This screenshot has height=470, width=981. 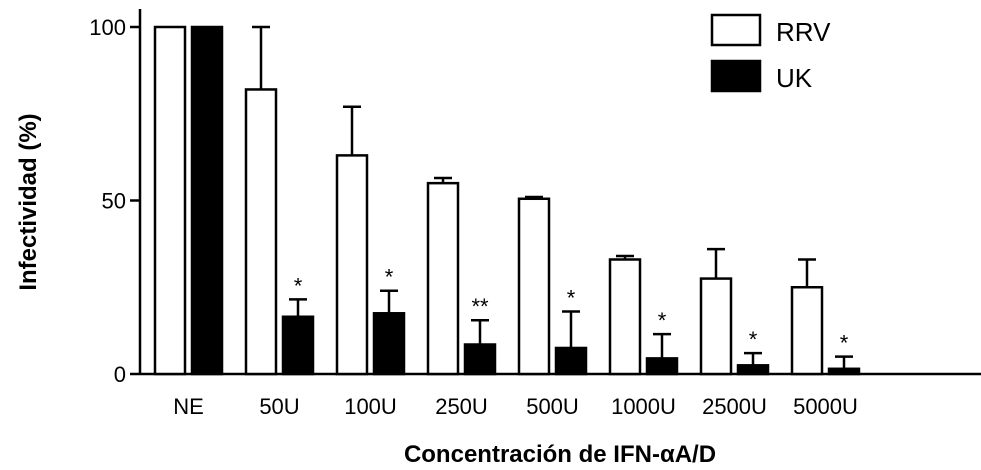 I want to click on y-tick-label: 0, so click(x=120, y=374).